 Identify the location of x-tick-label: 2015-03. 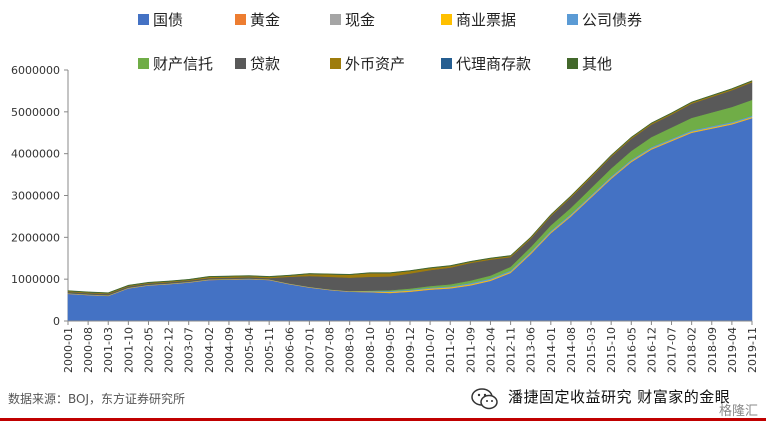
(591, 350).